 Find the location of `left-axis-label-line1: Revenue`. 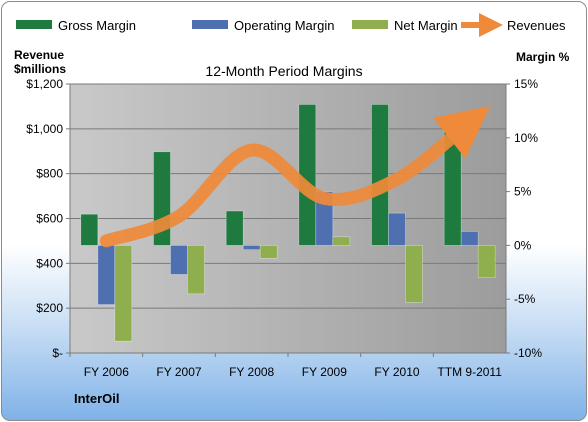

left-axis-label-line1: Revenue is located at coordinates (39, 55).